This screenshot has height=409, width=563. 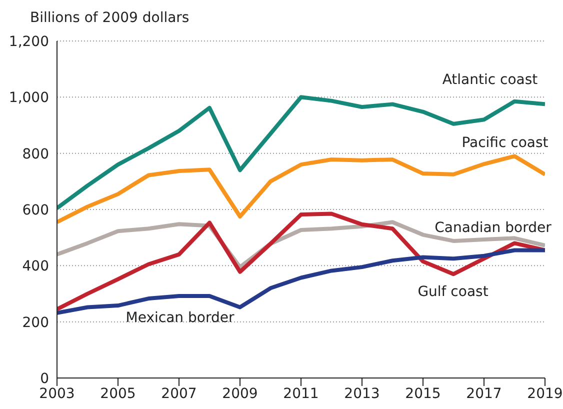 I want to click on x-tick-label: 2017, so click(x=484, y=394).